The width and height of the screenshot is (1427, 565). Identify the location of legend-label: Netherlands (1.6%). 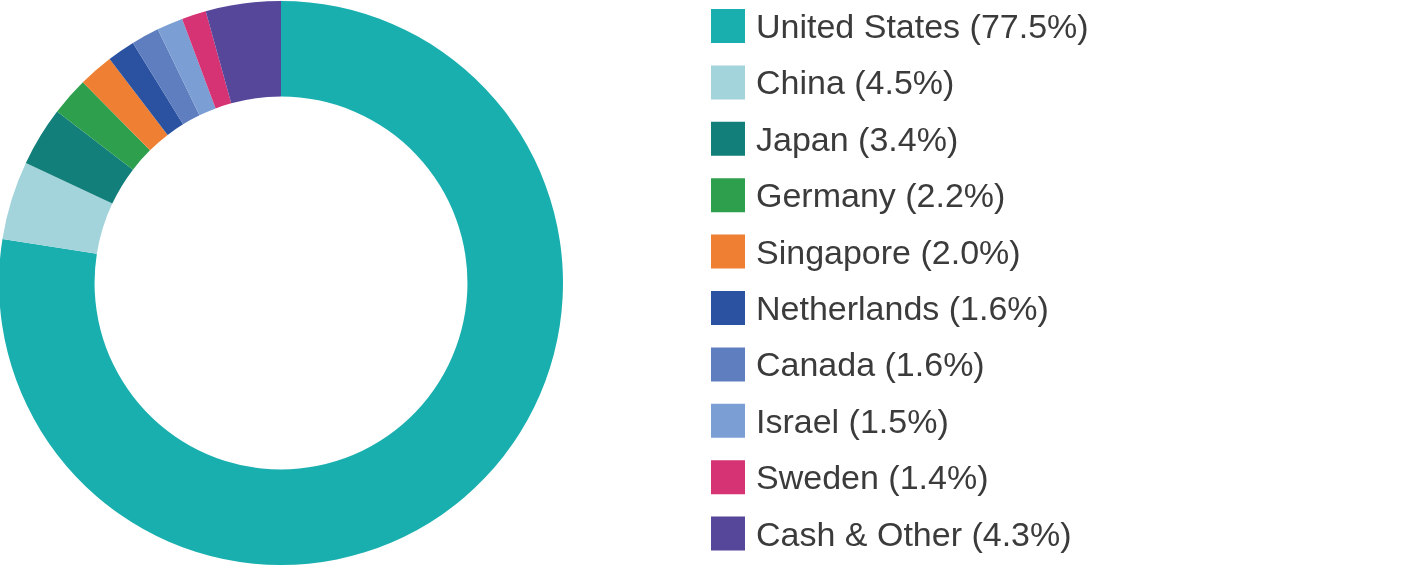
(902, 308).